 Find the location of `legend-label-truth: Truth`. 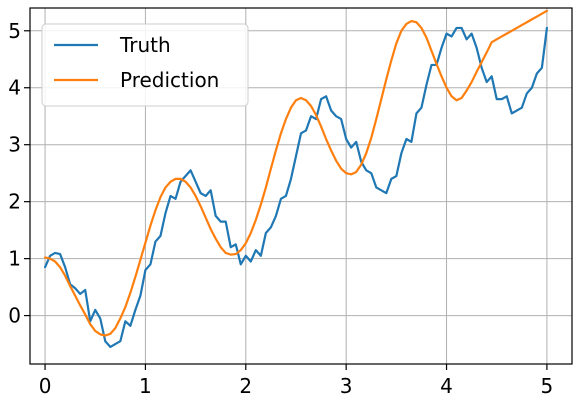

legend-label-truth: Truth is located at coordinates (145, 45).